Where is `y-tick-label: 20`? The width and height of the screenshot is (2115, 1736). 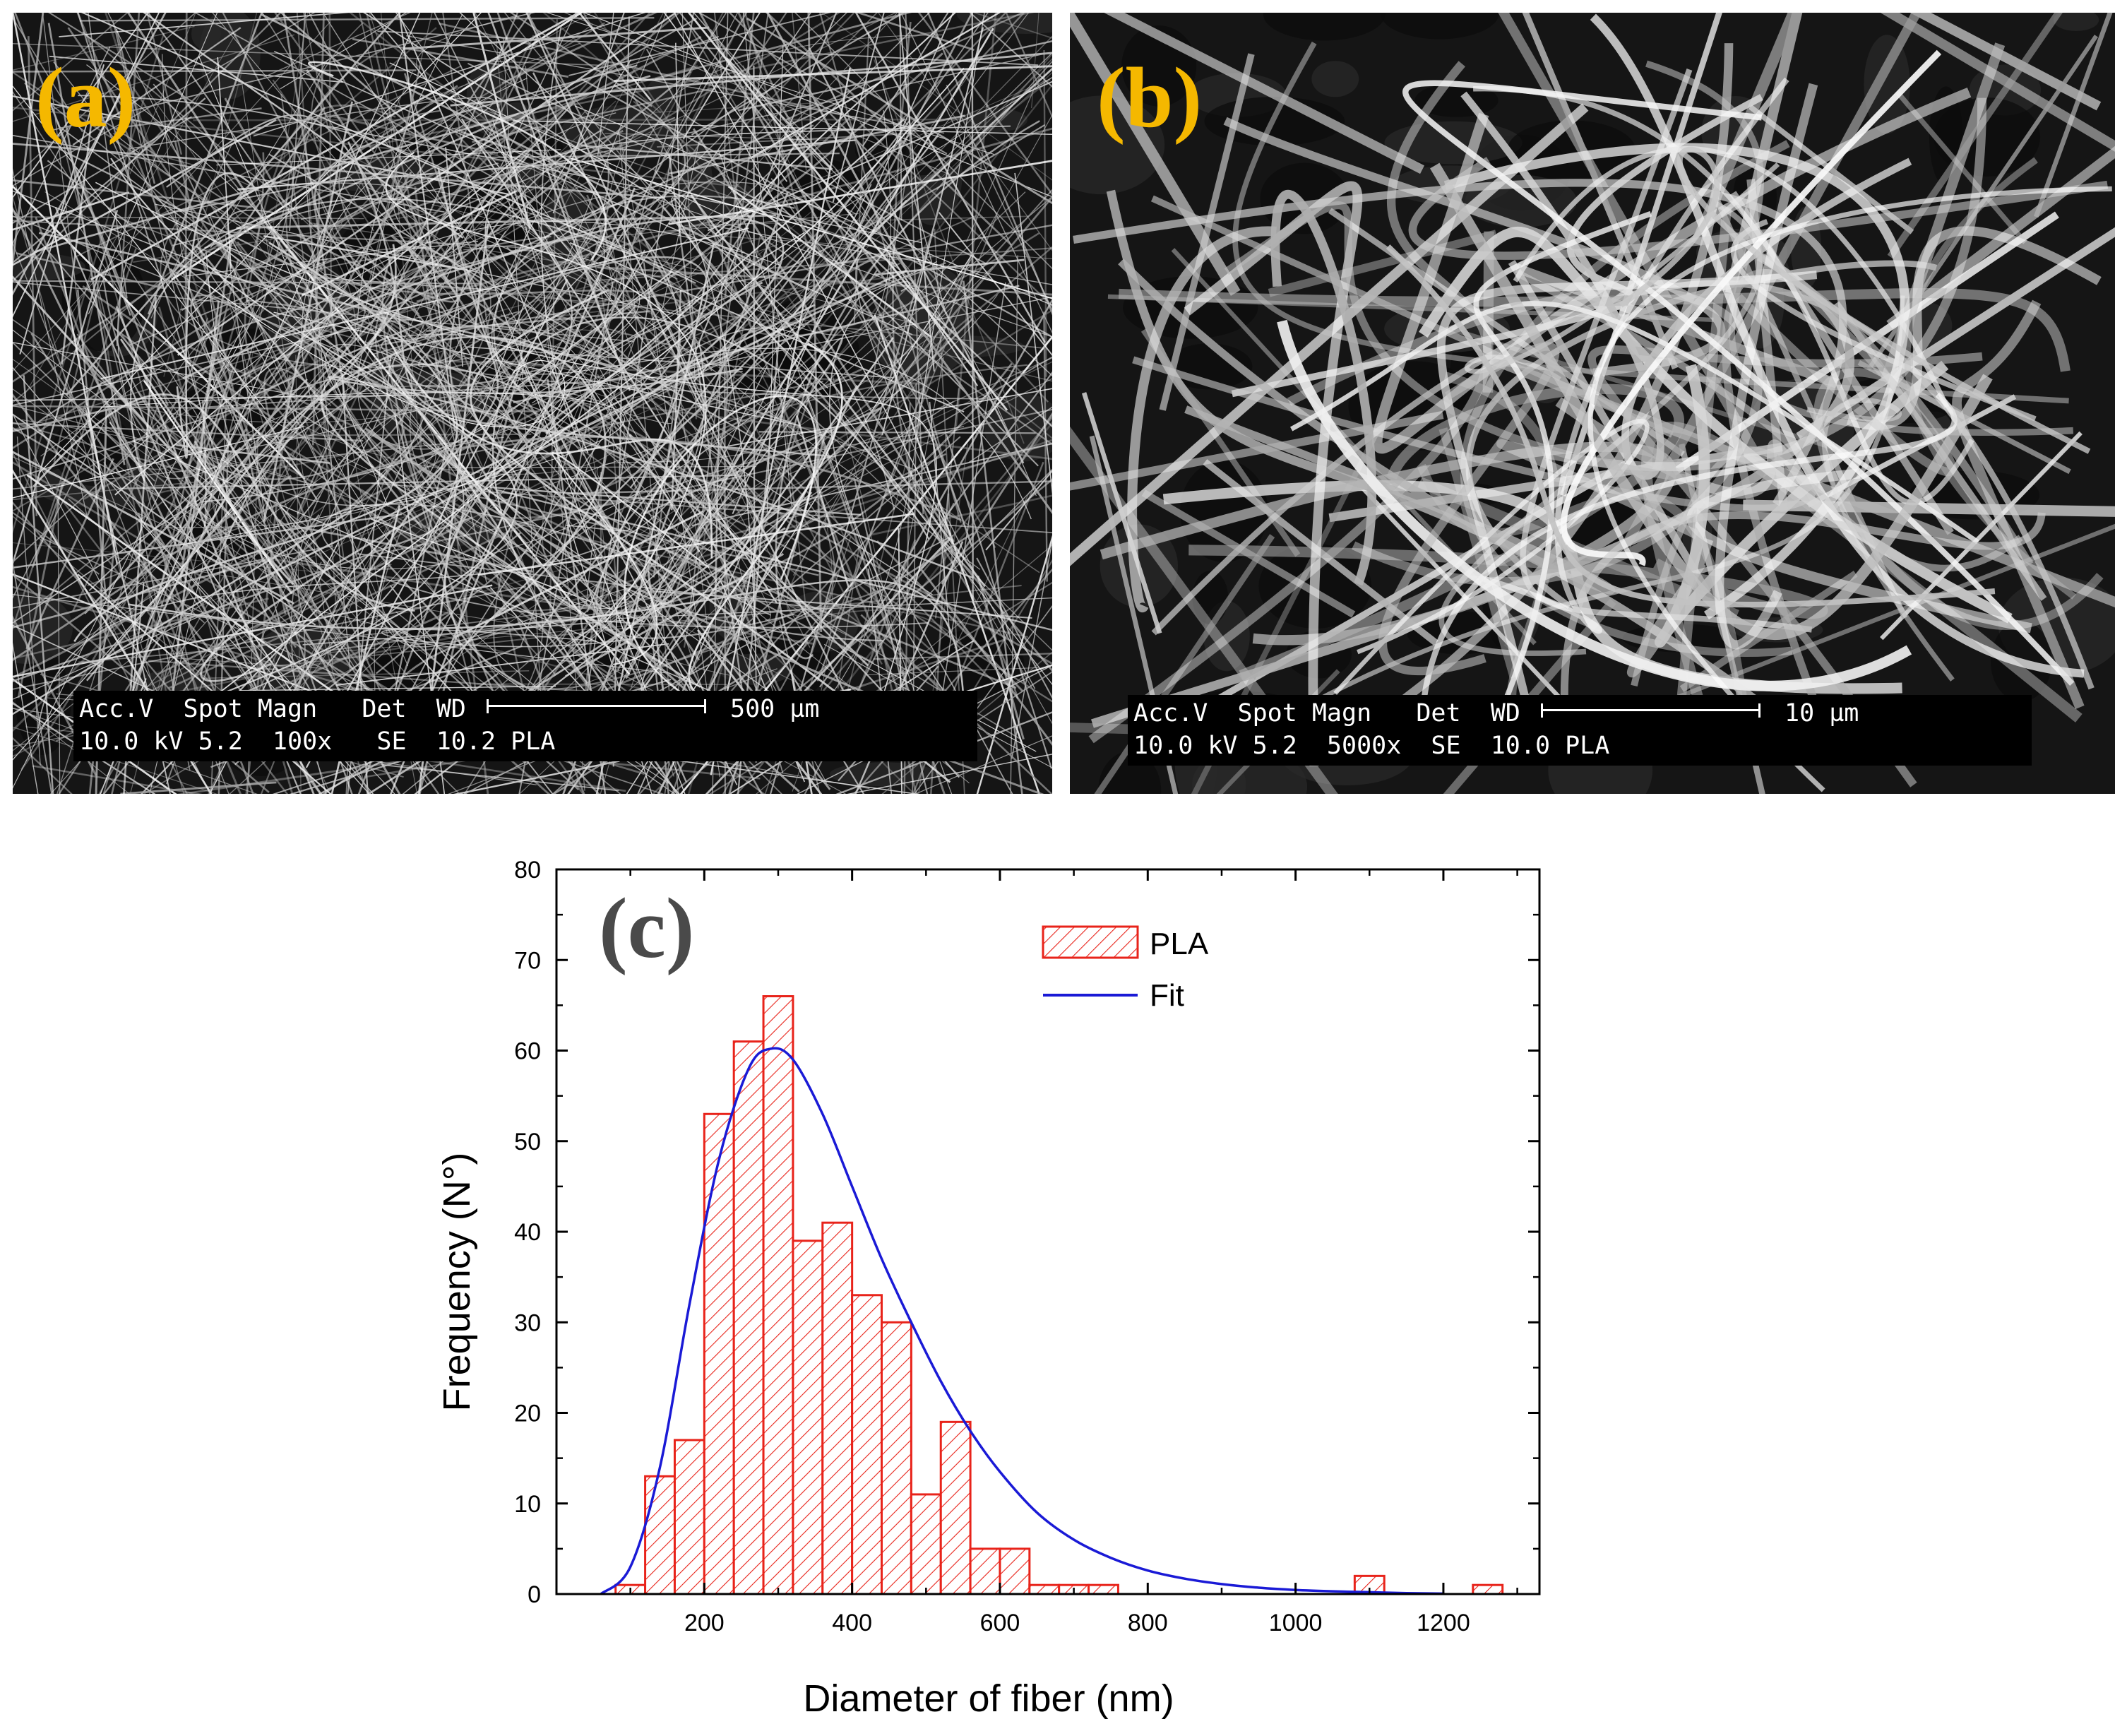 y-tick-label: 20 is located at coordinates (527, 1414).